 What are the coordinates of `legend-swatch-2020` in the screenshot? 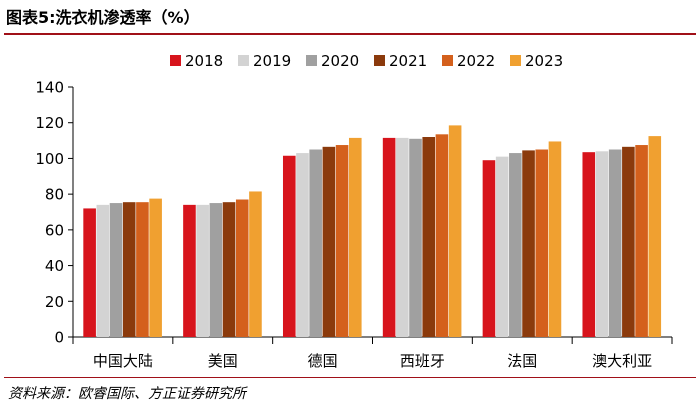 It's located at (311, 60).